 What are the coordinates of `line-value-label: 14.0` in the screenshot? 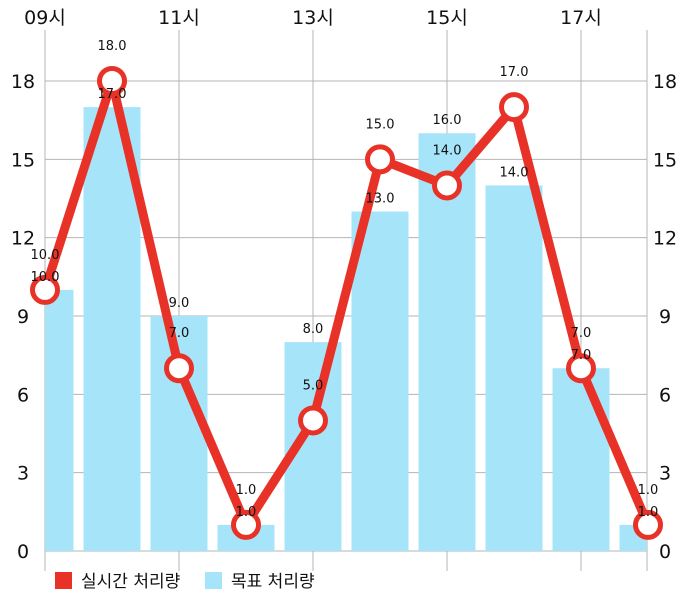 It's located at (447, 150).